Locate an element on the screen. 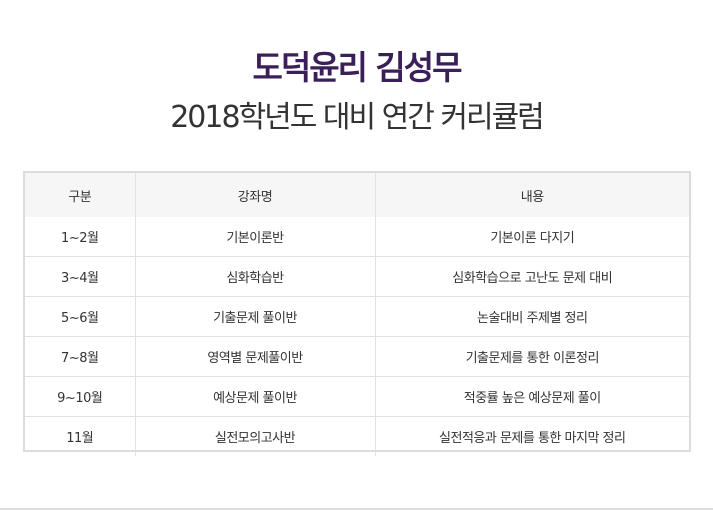  cell-content: 논술대비 주제별 정리 is located at coordinates (531, 316).